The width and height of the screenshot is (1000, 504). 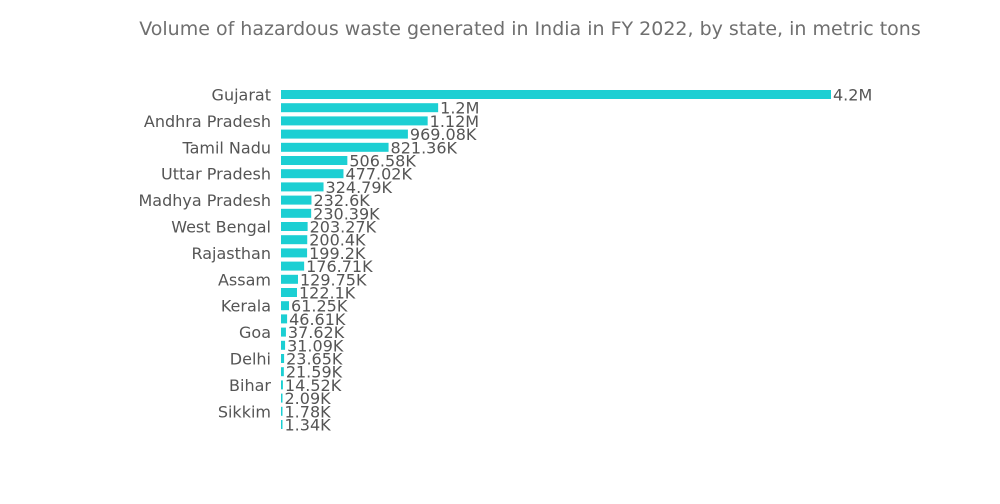 What do you see at coordinates (205, 200) in the screenshot?
I see `category-label: Madhya Pradesh` at bounding box center [205, 200].